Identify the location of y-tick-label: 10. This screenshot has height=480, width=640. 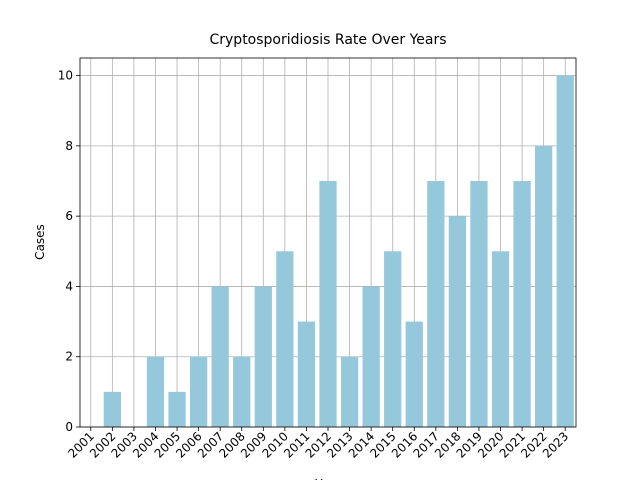
(65, 76).